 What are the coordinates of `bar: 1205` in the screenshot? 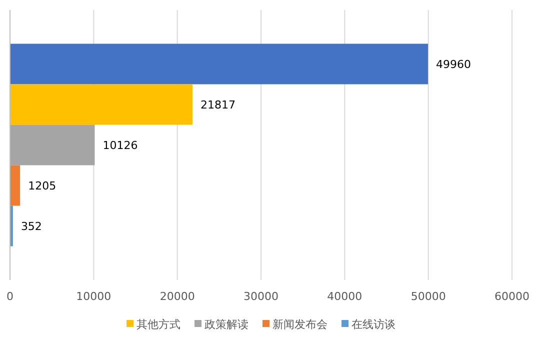 It's located at (33, 185).